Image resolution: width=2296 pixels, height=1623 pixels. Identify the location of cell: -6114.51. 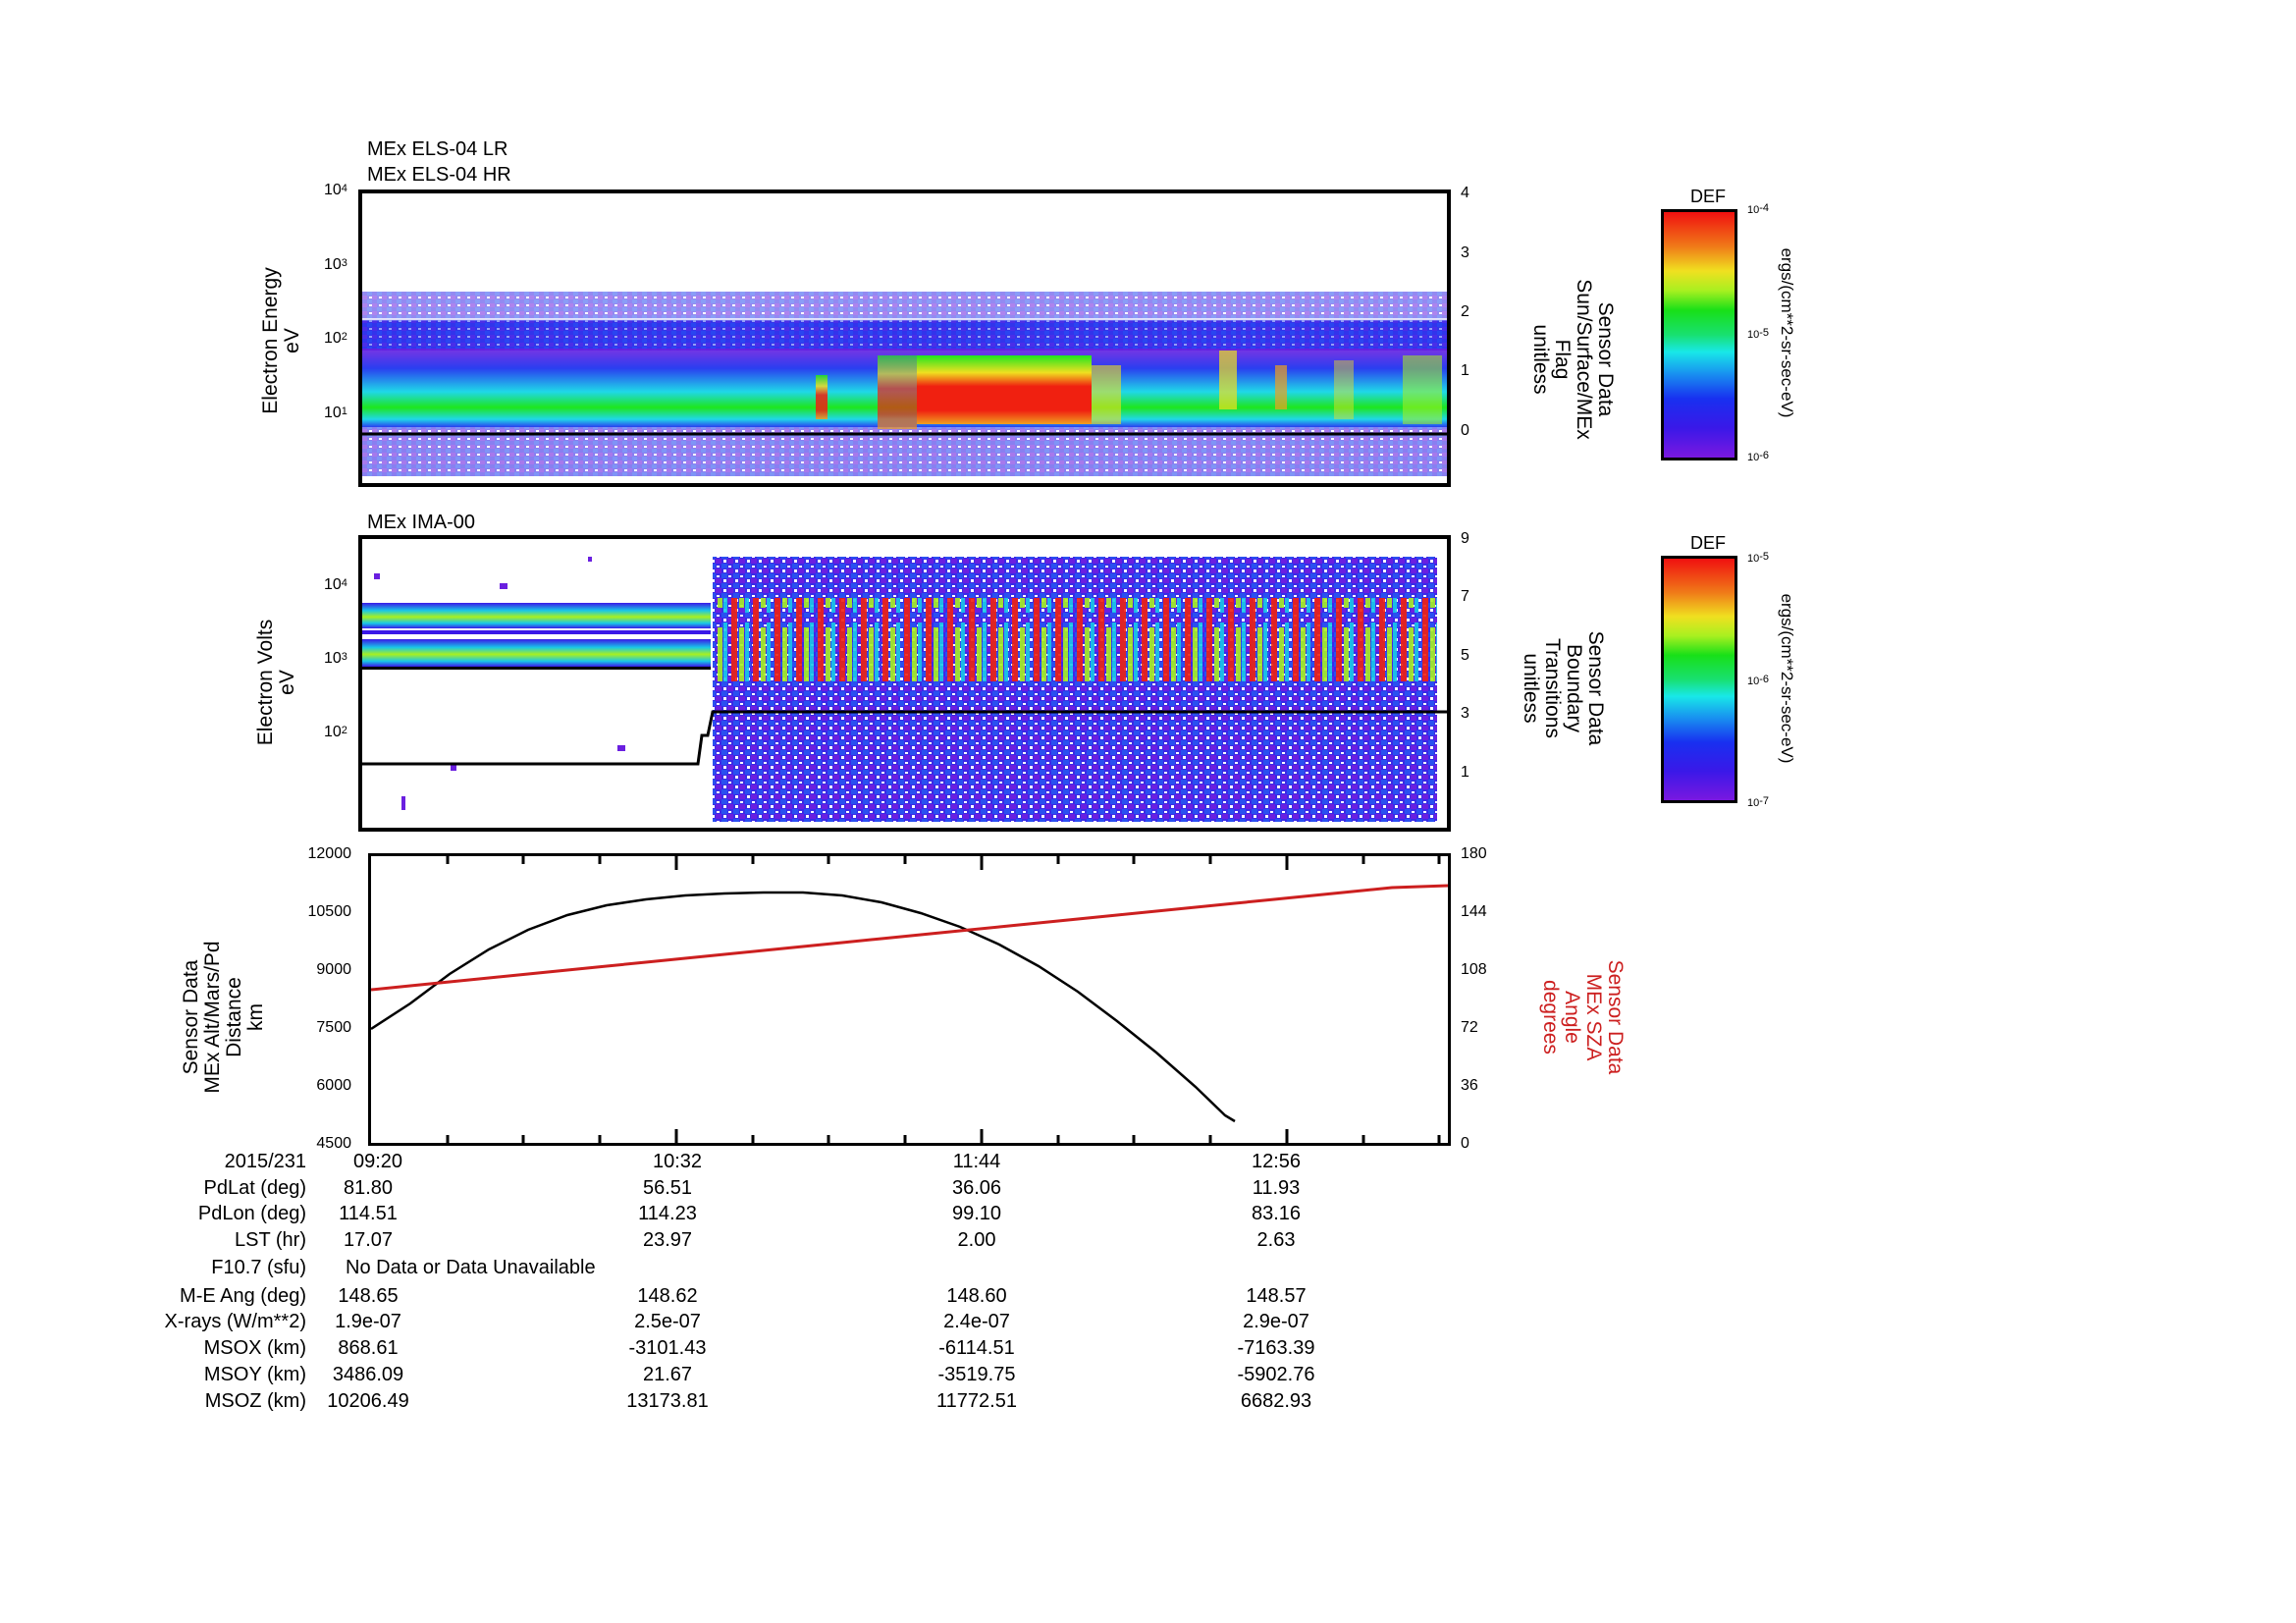
(977, 1348).